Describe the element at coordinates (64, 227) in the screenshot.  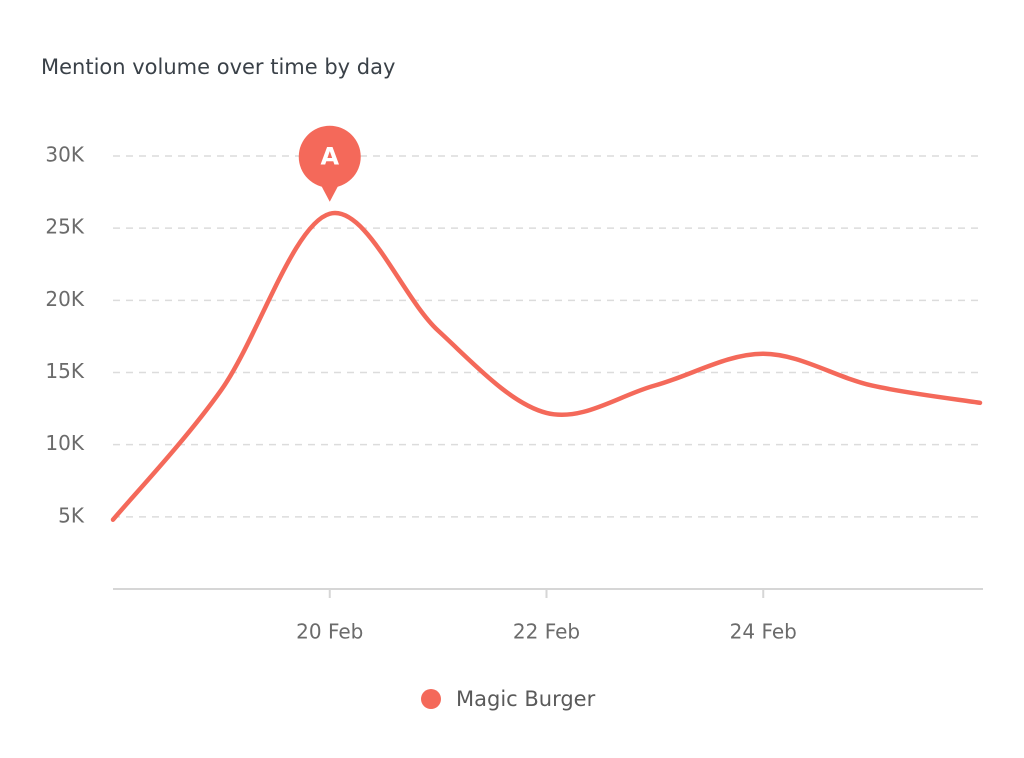
I see `y-tick-label: 25K` at that location.